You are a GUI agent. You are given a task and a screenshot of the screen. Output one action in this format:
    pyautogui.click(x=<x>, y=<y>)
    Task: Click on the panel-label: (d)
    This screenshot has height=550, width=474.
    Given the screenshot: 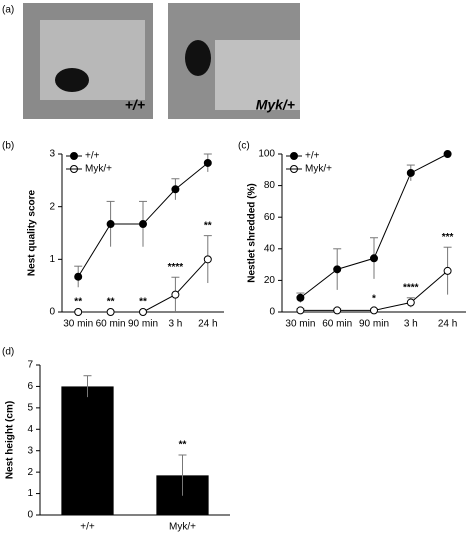 What is the action you would take?
    pyautogui.click(x=8, y=352)
    